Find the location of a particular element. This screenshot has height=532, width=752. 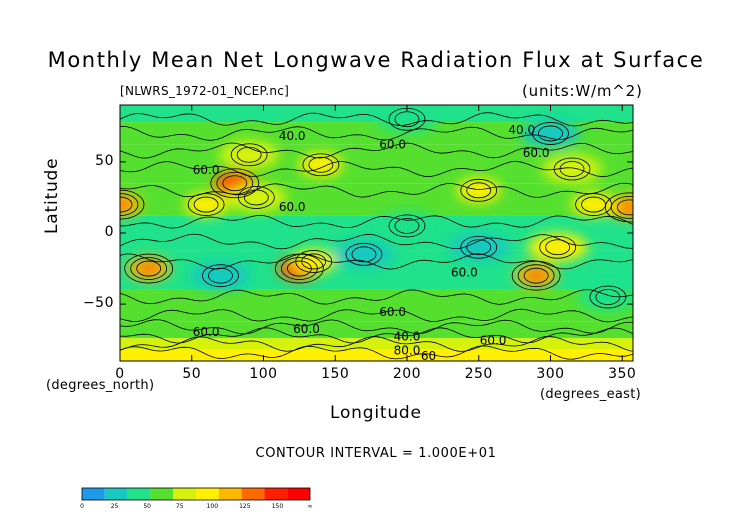

x-tick-label: 150 is located at coordinates (335, 374).